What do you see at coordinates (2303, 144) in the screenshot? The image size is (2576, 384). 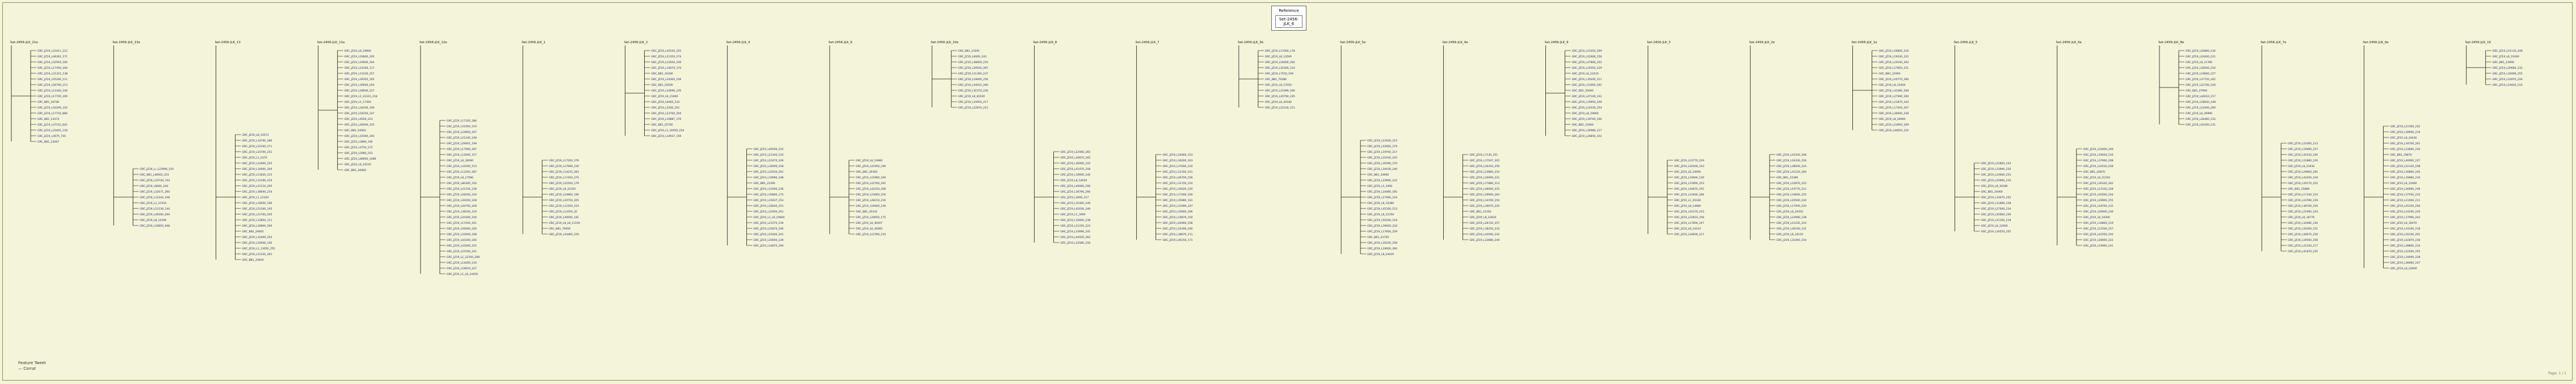 I see `leaf-label: GRC_JZ19_L23300_213` at bounding box center [2303, 144].